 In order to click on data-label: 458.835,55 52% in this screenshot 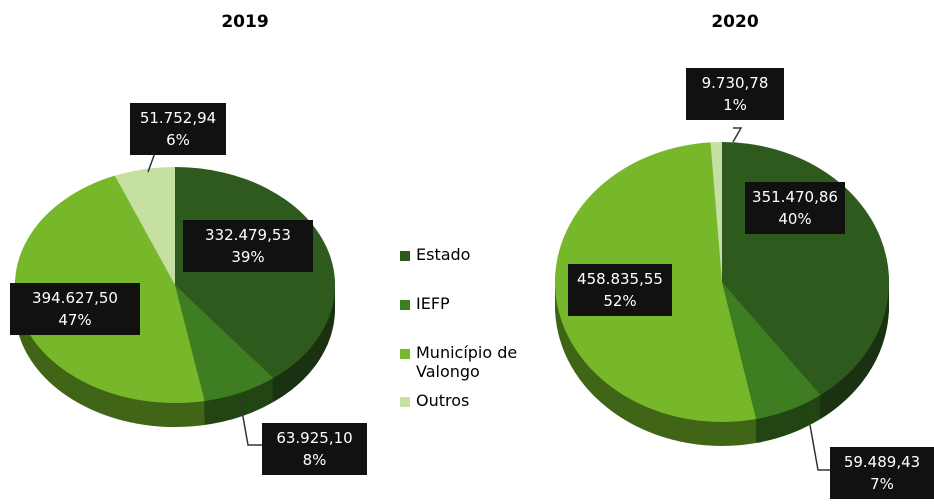, I will do `click(620, 290)`.